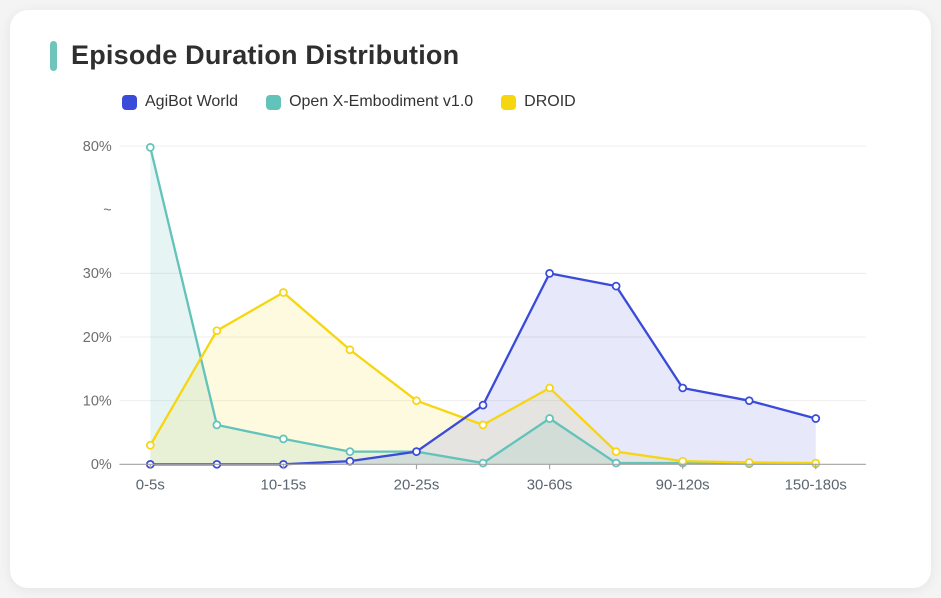  Describe the element at coordinates (97, 147) in the screenshot. I see `svg-text: 80%` at that location.